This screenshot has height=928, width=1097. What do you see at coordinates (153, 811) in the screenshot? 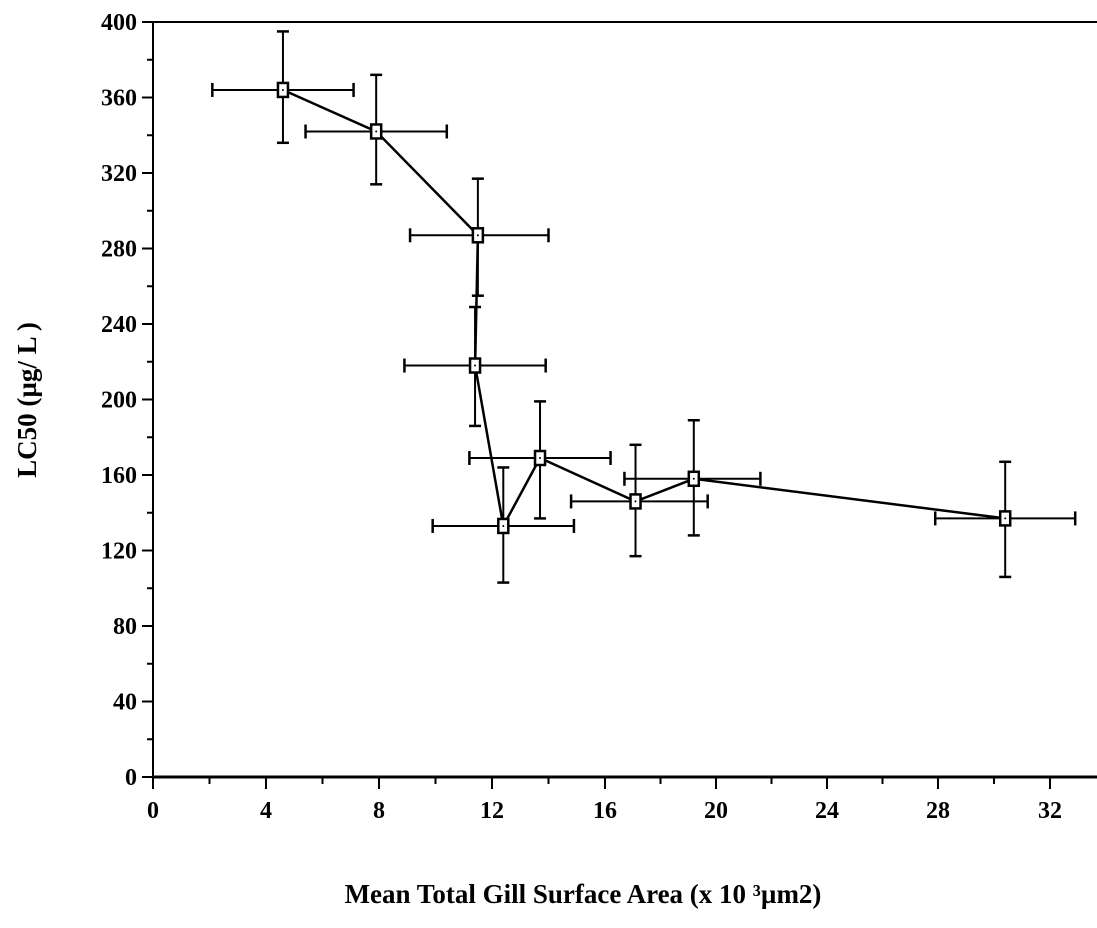
I see `x-tick-label: 0` at bounding box center [153, 811].